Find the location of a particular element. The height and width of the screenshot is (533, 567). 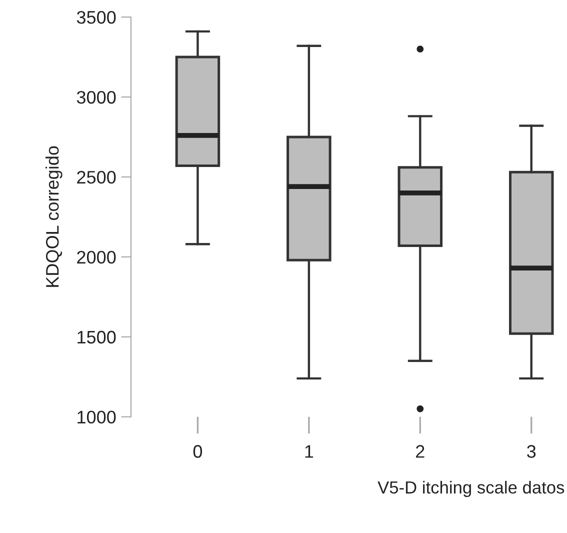

y-tick-label: 3000 is located at coordinates (96, 97).